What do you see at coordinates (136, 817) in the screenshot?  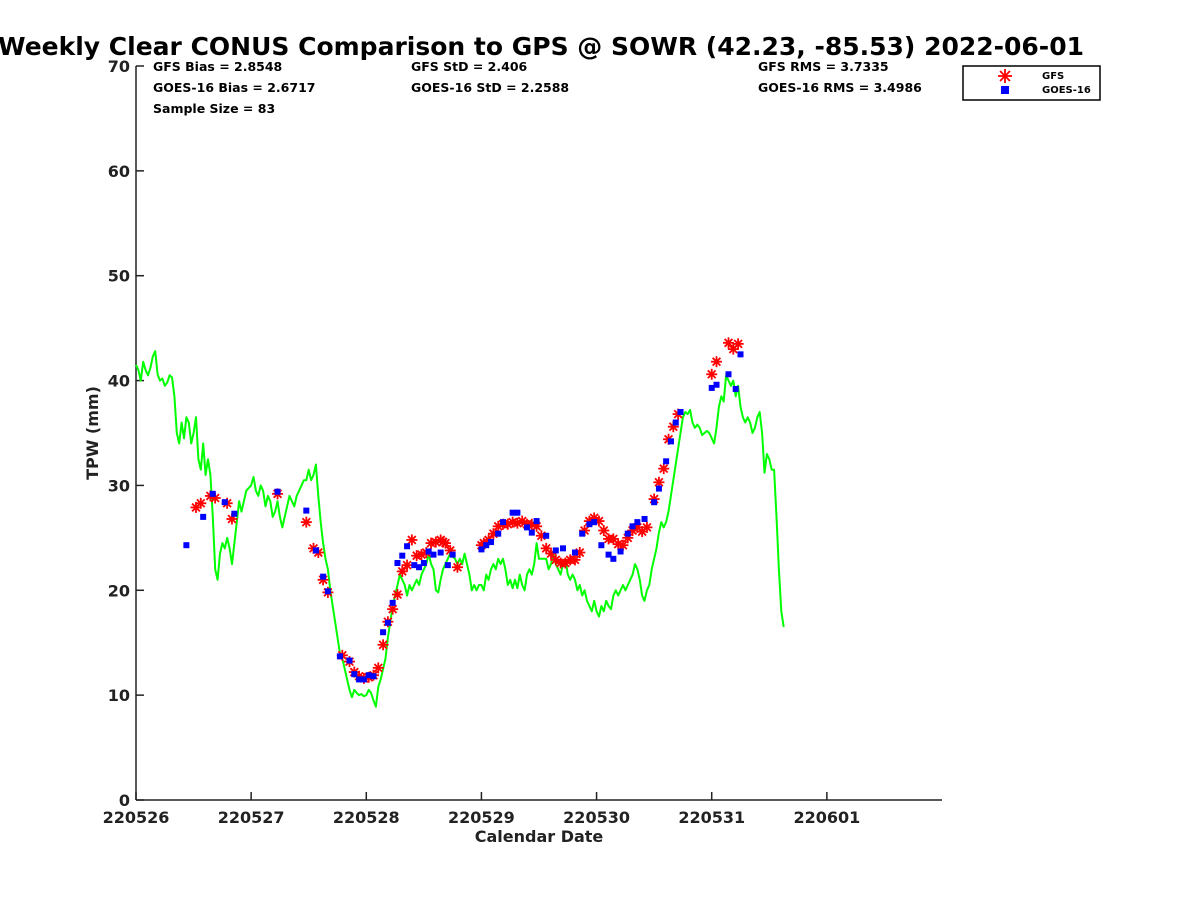 I see `x-tick-label: 220526` at bounding box center [136, 817].